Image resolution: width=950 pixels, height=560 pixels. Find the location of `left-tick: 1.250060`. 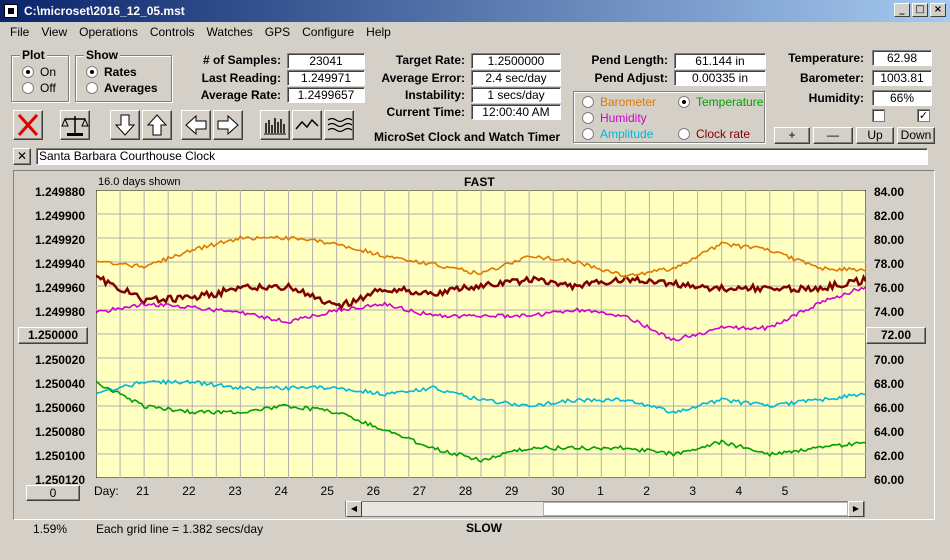

left-tick: 1.250060 is located at coordinates (59, 408).